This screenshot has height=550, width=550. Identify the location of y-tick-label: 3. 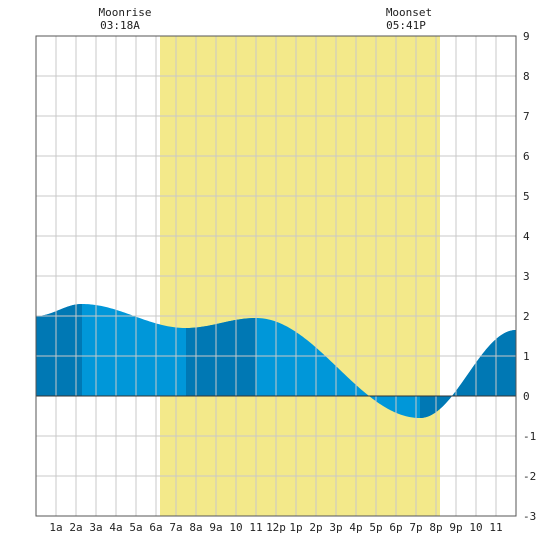
(526, 276).